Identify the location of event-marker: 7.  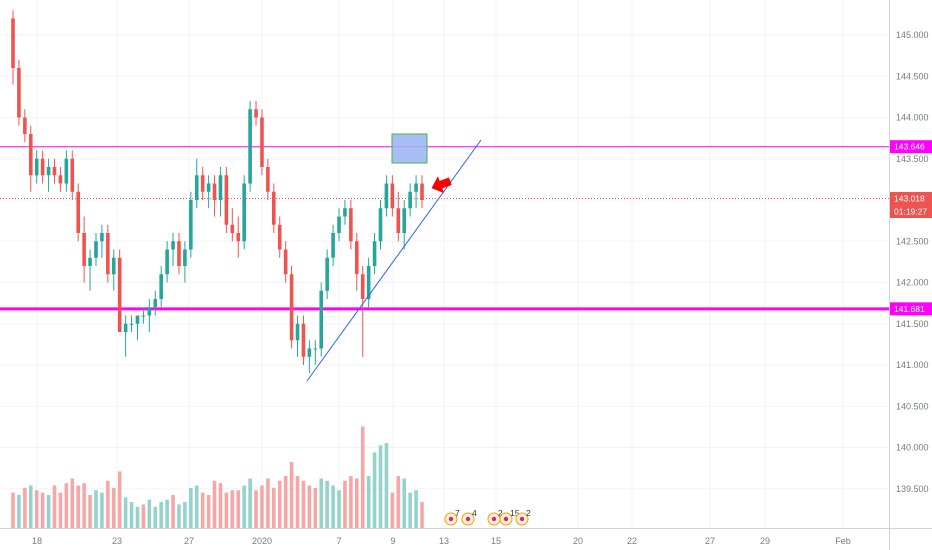
(452, 517).